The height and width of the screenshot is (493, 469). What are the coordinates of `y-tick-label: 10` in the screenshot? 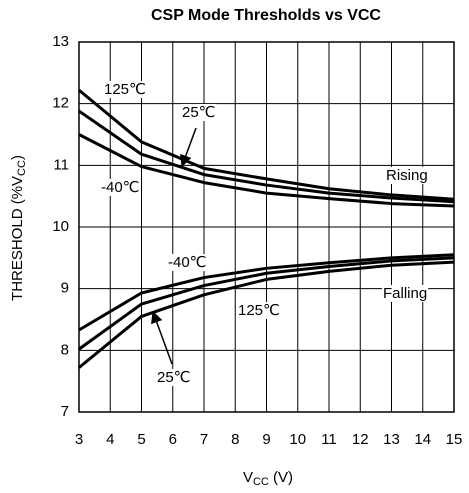 It's located at (60, 226).